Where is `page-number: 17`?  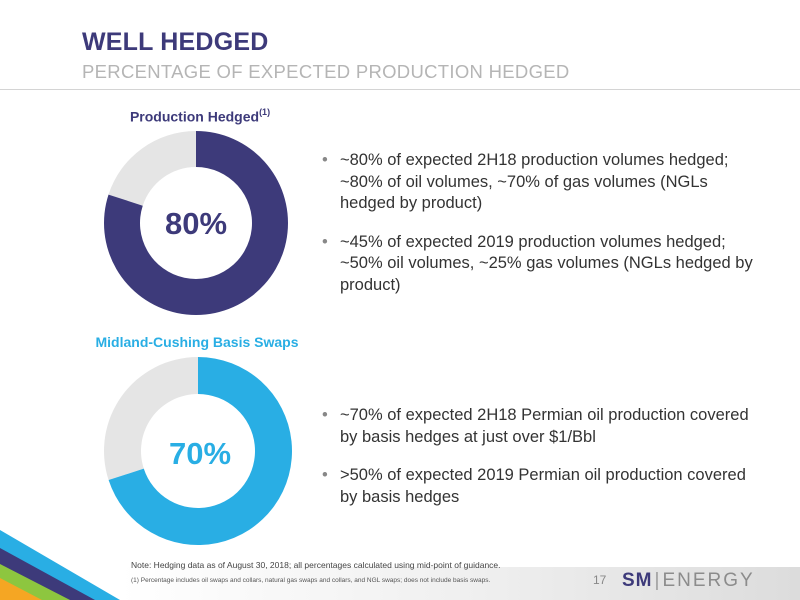
page-number: 17 is located at coordinates (600, 580).